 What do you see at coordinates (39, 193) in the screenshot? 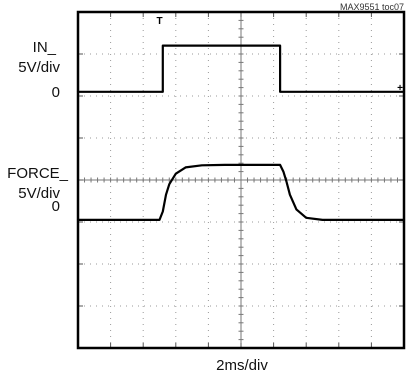
I see `channel-2-scale: 5V/div` at bounding box center [39, 193].